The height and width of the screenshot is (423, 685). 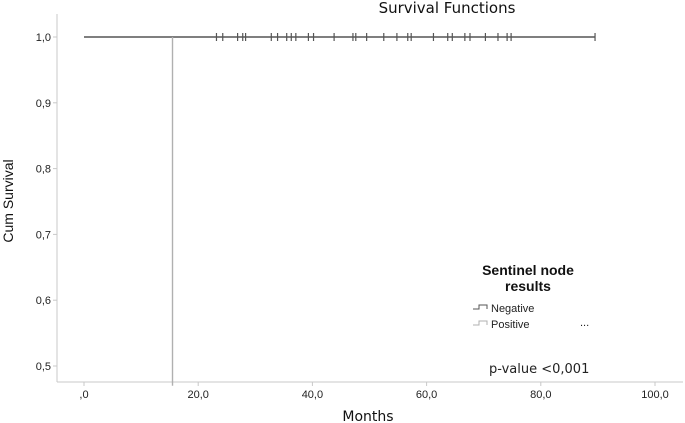 What do you see at coordinates (43, 104) in the screenshot?
I see `y-tick-label: 0,9` at bounding box center [43, 104].